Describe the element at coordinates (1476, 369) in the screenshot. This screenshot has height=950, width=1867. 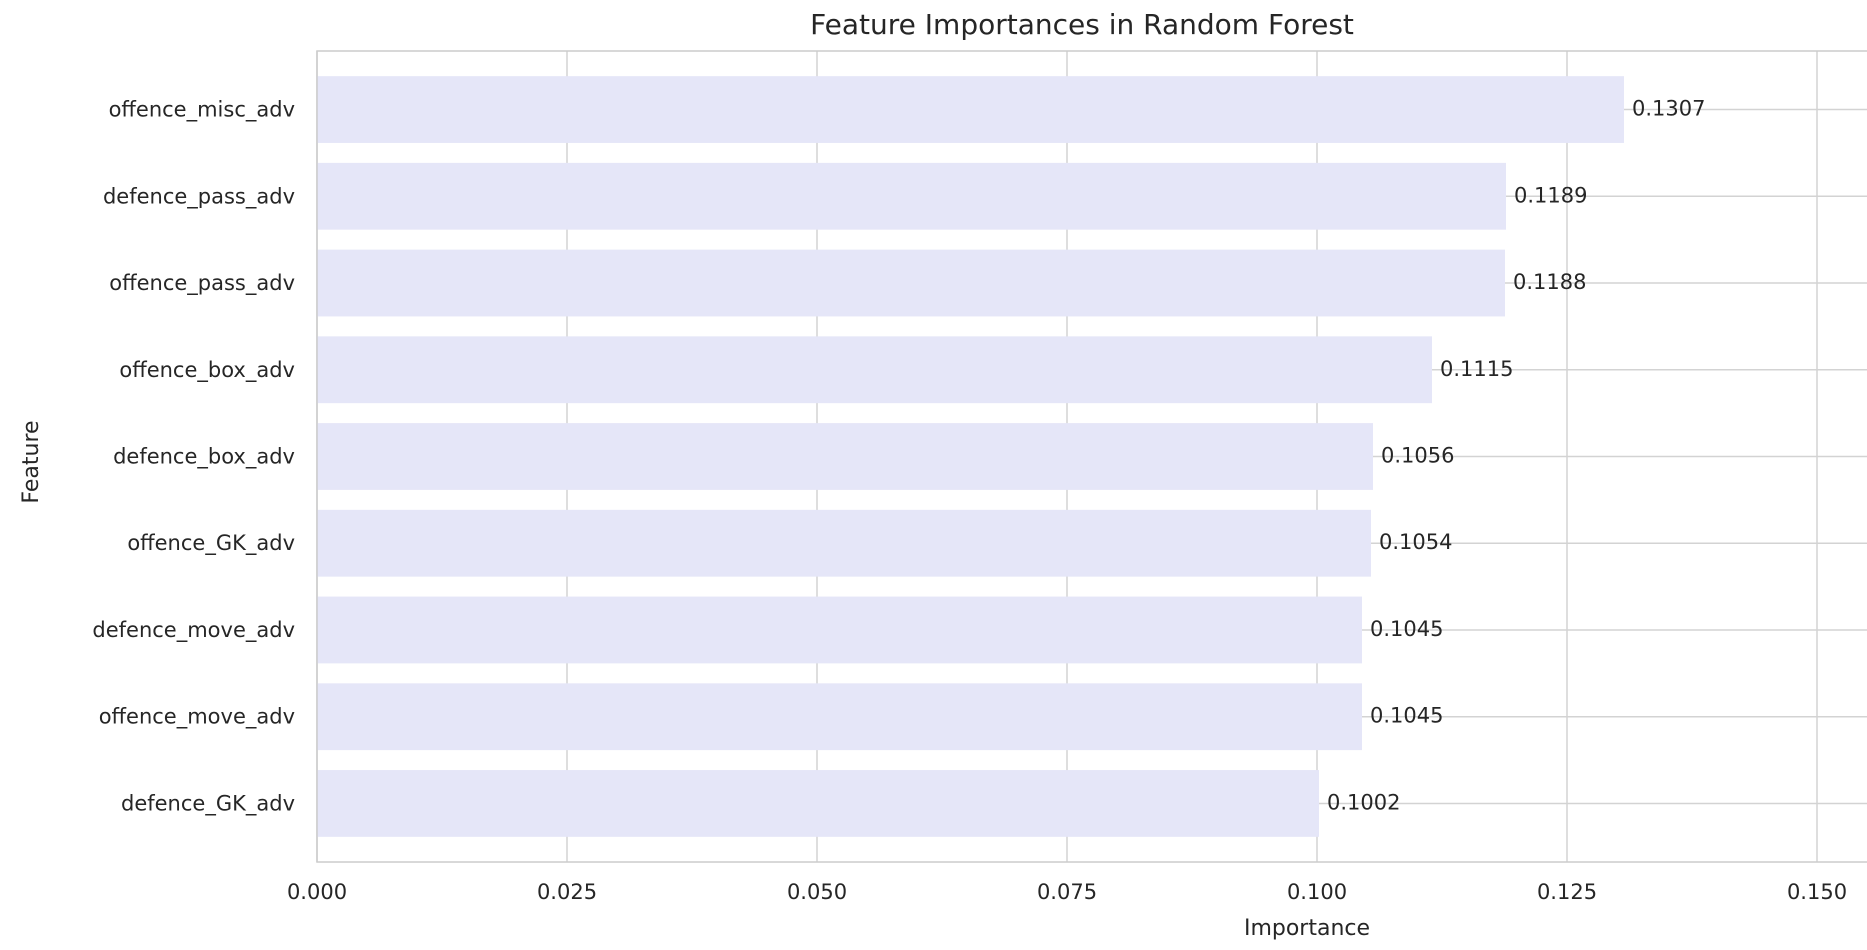
I see `bar-value-label: 0.1115` at that location.